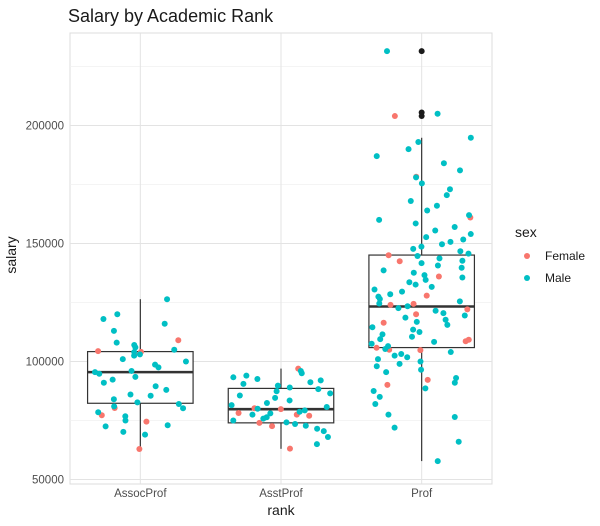 This screenshot has height=526, width=600. I want to click on legend-label-female: Female, so click(565, 256).